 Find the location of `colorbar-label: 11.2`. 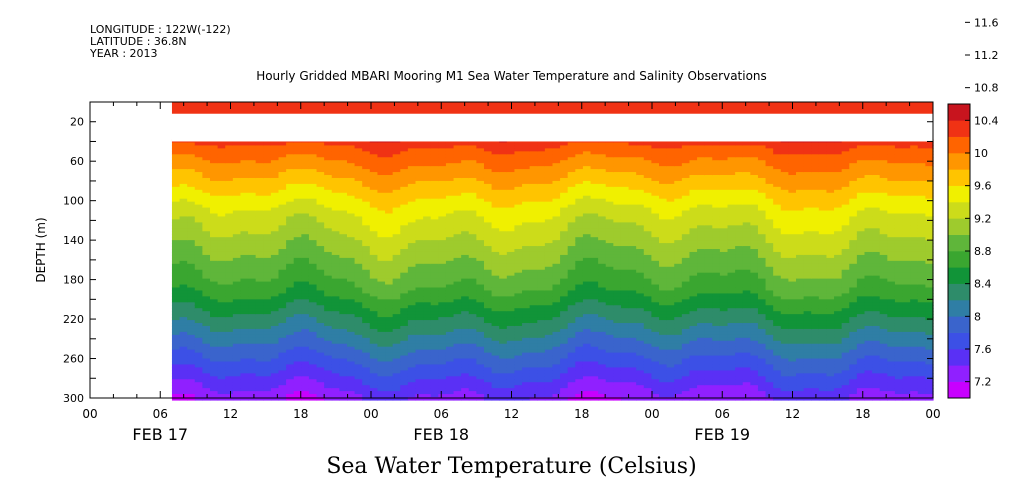

colorbar-label: 11.2 is located at coordinates (986, 55).